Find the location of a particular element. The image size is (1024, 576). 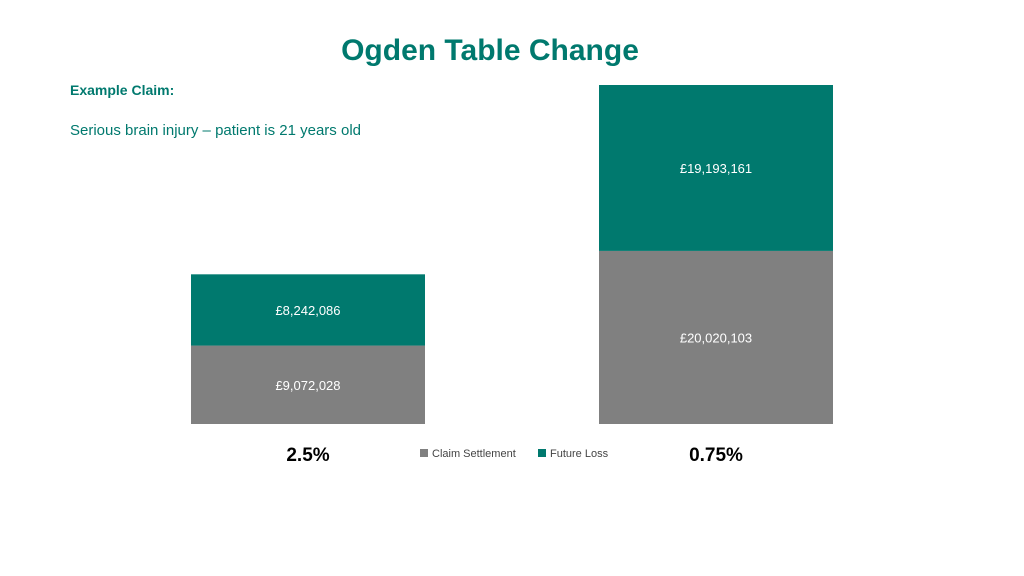

data-label-claim-settlement-1: £9,072,028 is located at coordinates (307, 385).